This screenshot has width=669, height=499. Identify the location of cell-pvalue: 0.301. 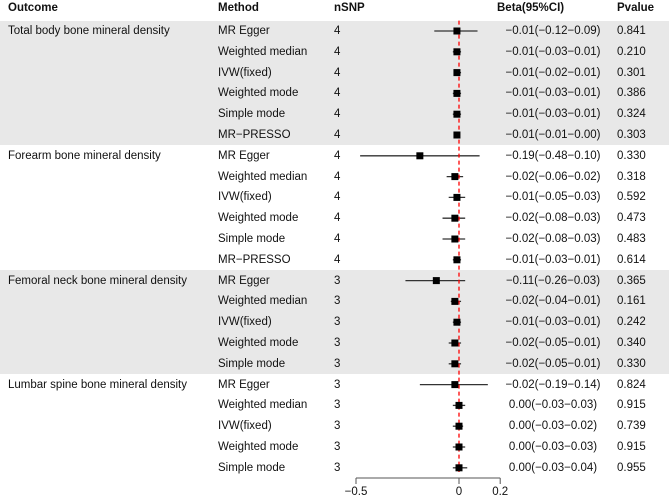
(631, 72).